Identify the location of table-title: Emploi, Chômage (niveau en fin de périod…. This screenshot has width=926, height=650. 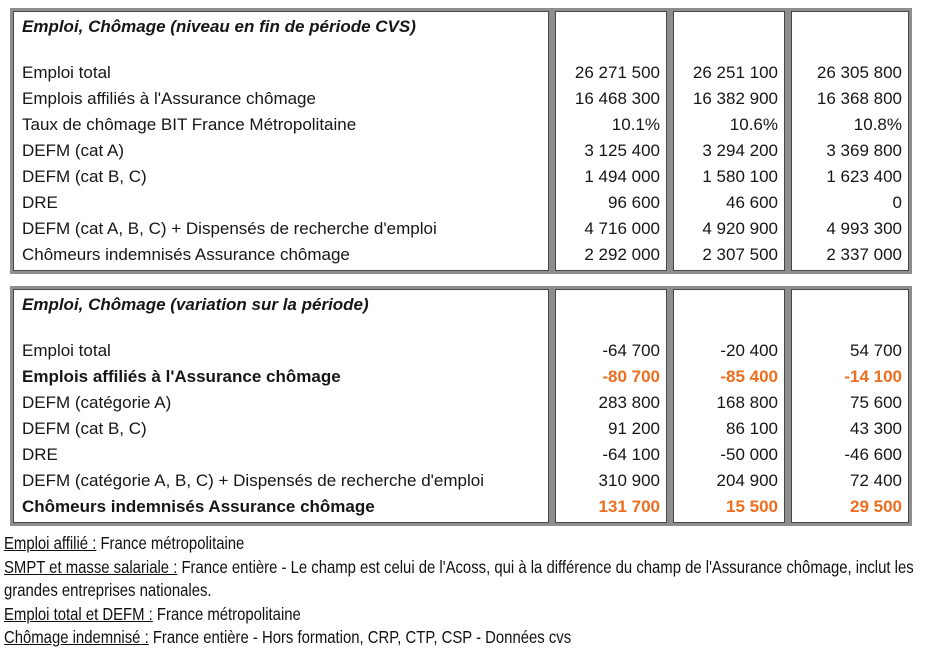
(219, 26).